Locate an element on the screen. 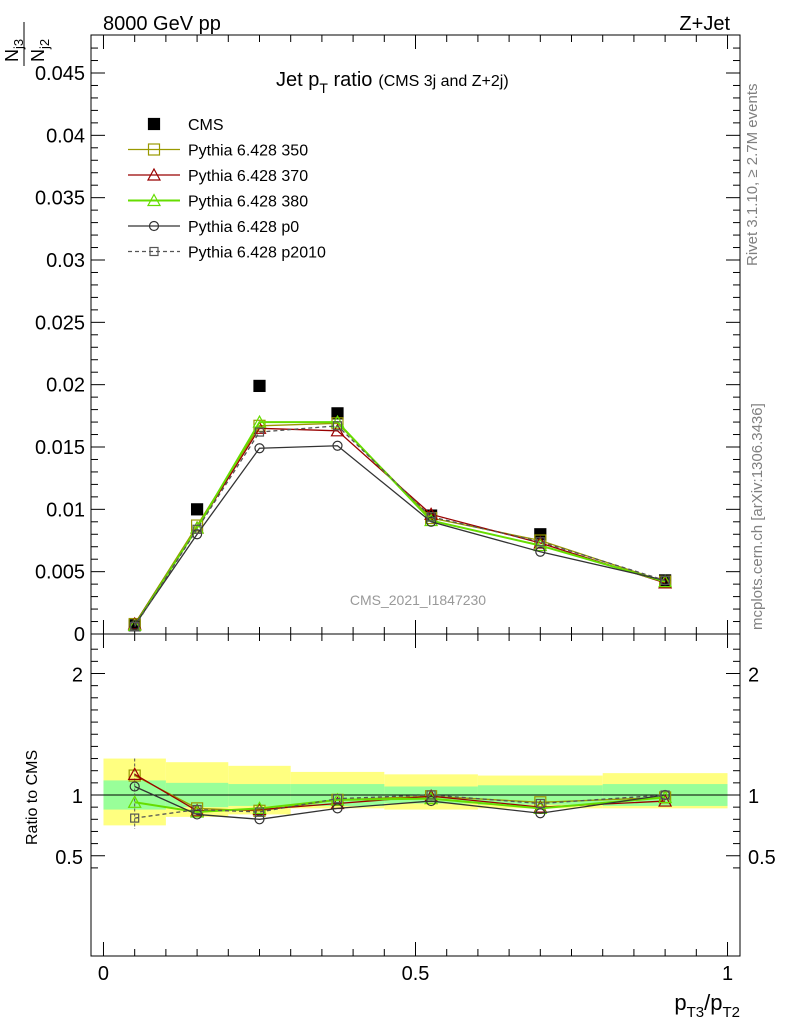  x-tick-label: 0.5 is located at coordinates (416, 974).